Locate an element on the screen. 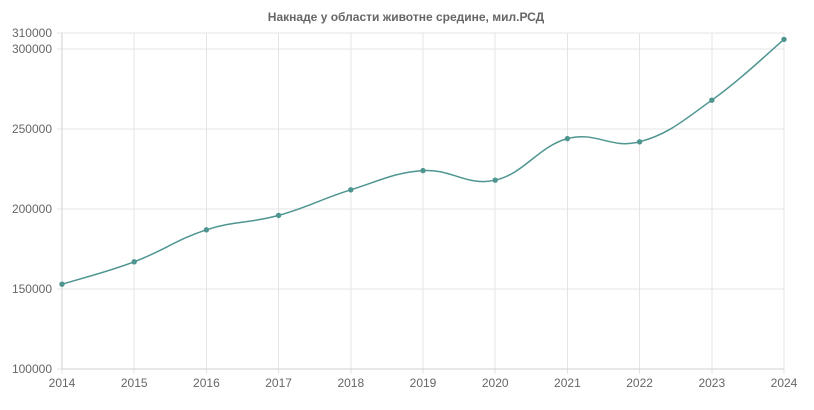  y-tick-label: 310000 is located at coordinates (32, 33).